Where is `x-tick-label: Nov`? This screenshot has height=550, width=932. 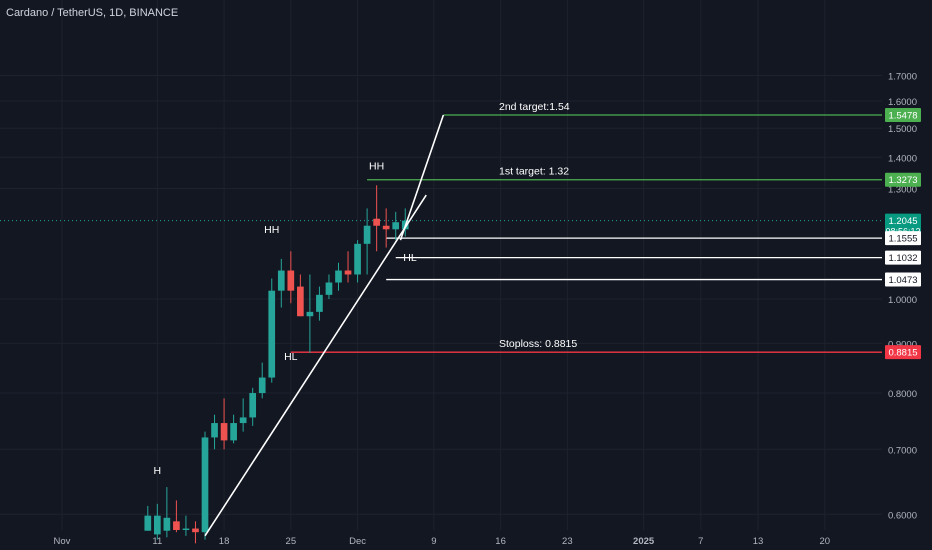 x-tick-label: Nov is located at coordinates (62, 541).